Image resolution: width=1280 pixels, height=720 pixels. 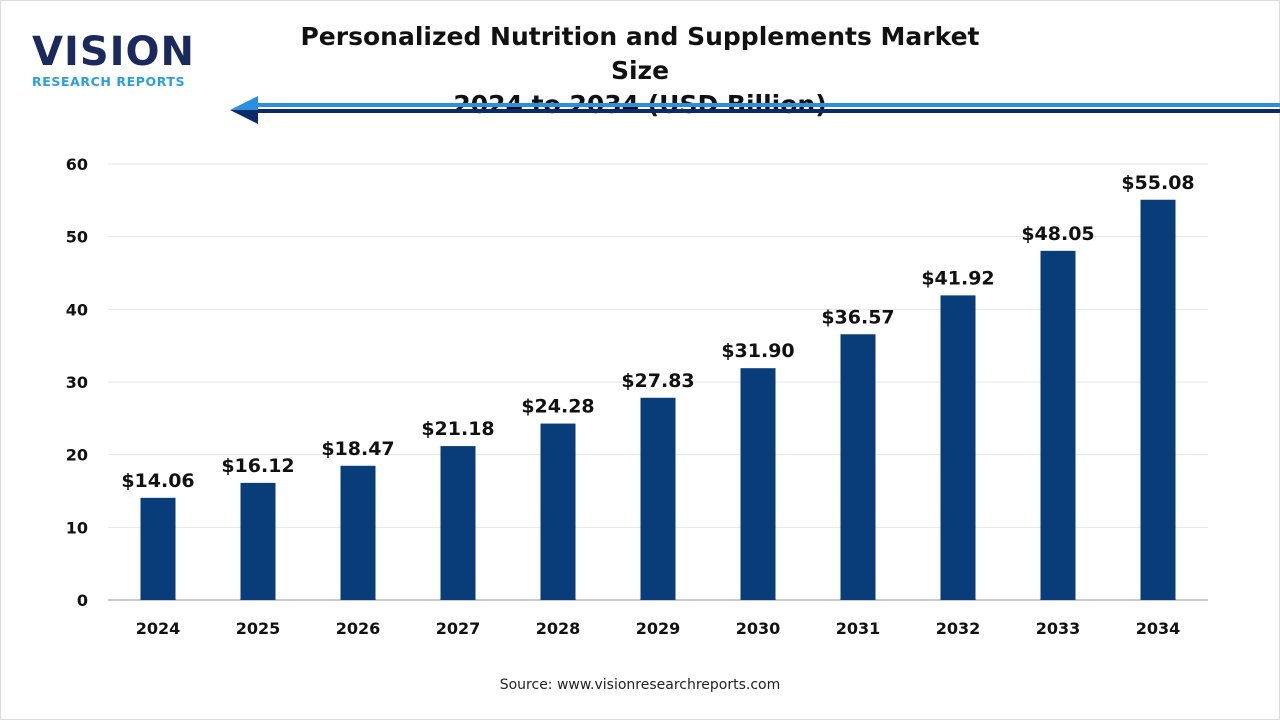 What do you see at coordinates (458, 628) in the screenshot?
I see `x-tick-label: 2027` at bounding box center [458, 628].